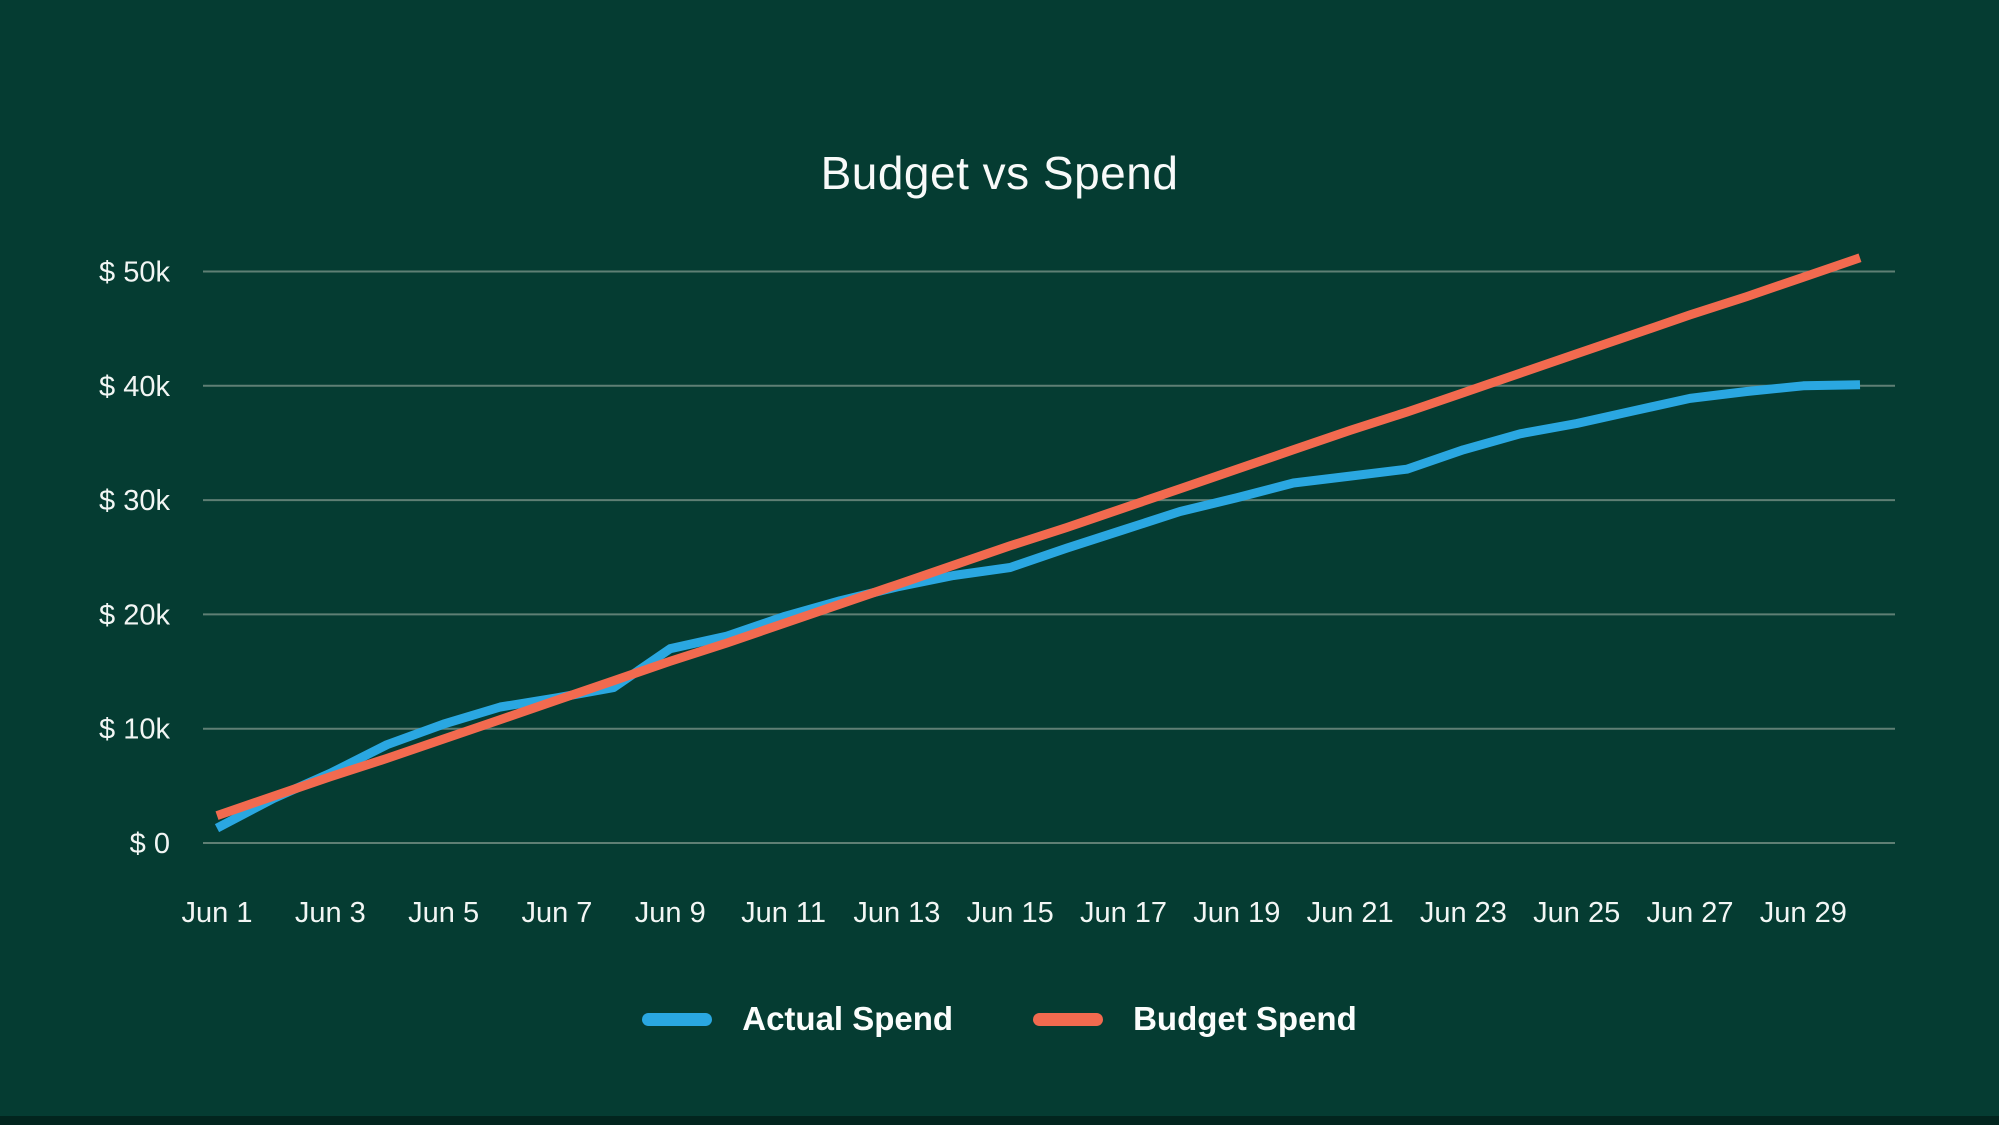 The height and width of the screenshot is (1125, 1999). Describe the element at coordinates (896, 913) in the screenshot. I see `x-tick-label: Jun 13` at that location.